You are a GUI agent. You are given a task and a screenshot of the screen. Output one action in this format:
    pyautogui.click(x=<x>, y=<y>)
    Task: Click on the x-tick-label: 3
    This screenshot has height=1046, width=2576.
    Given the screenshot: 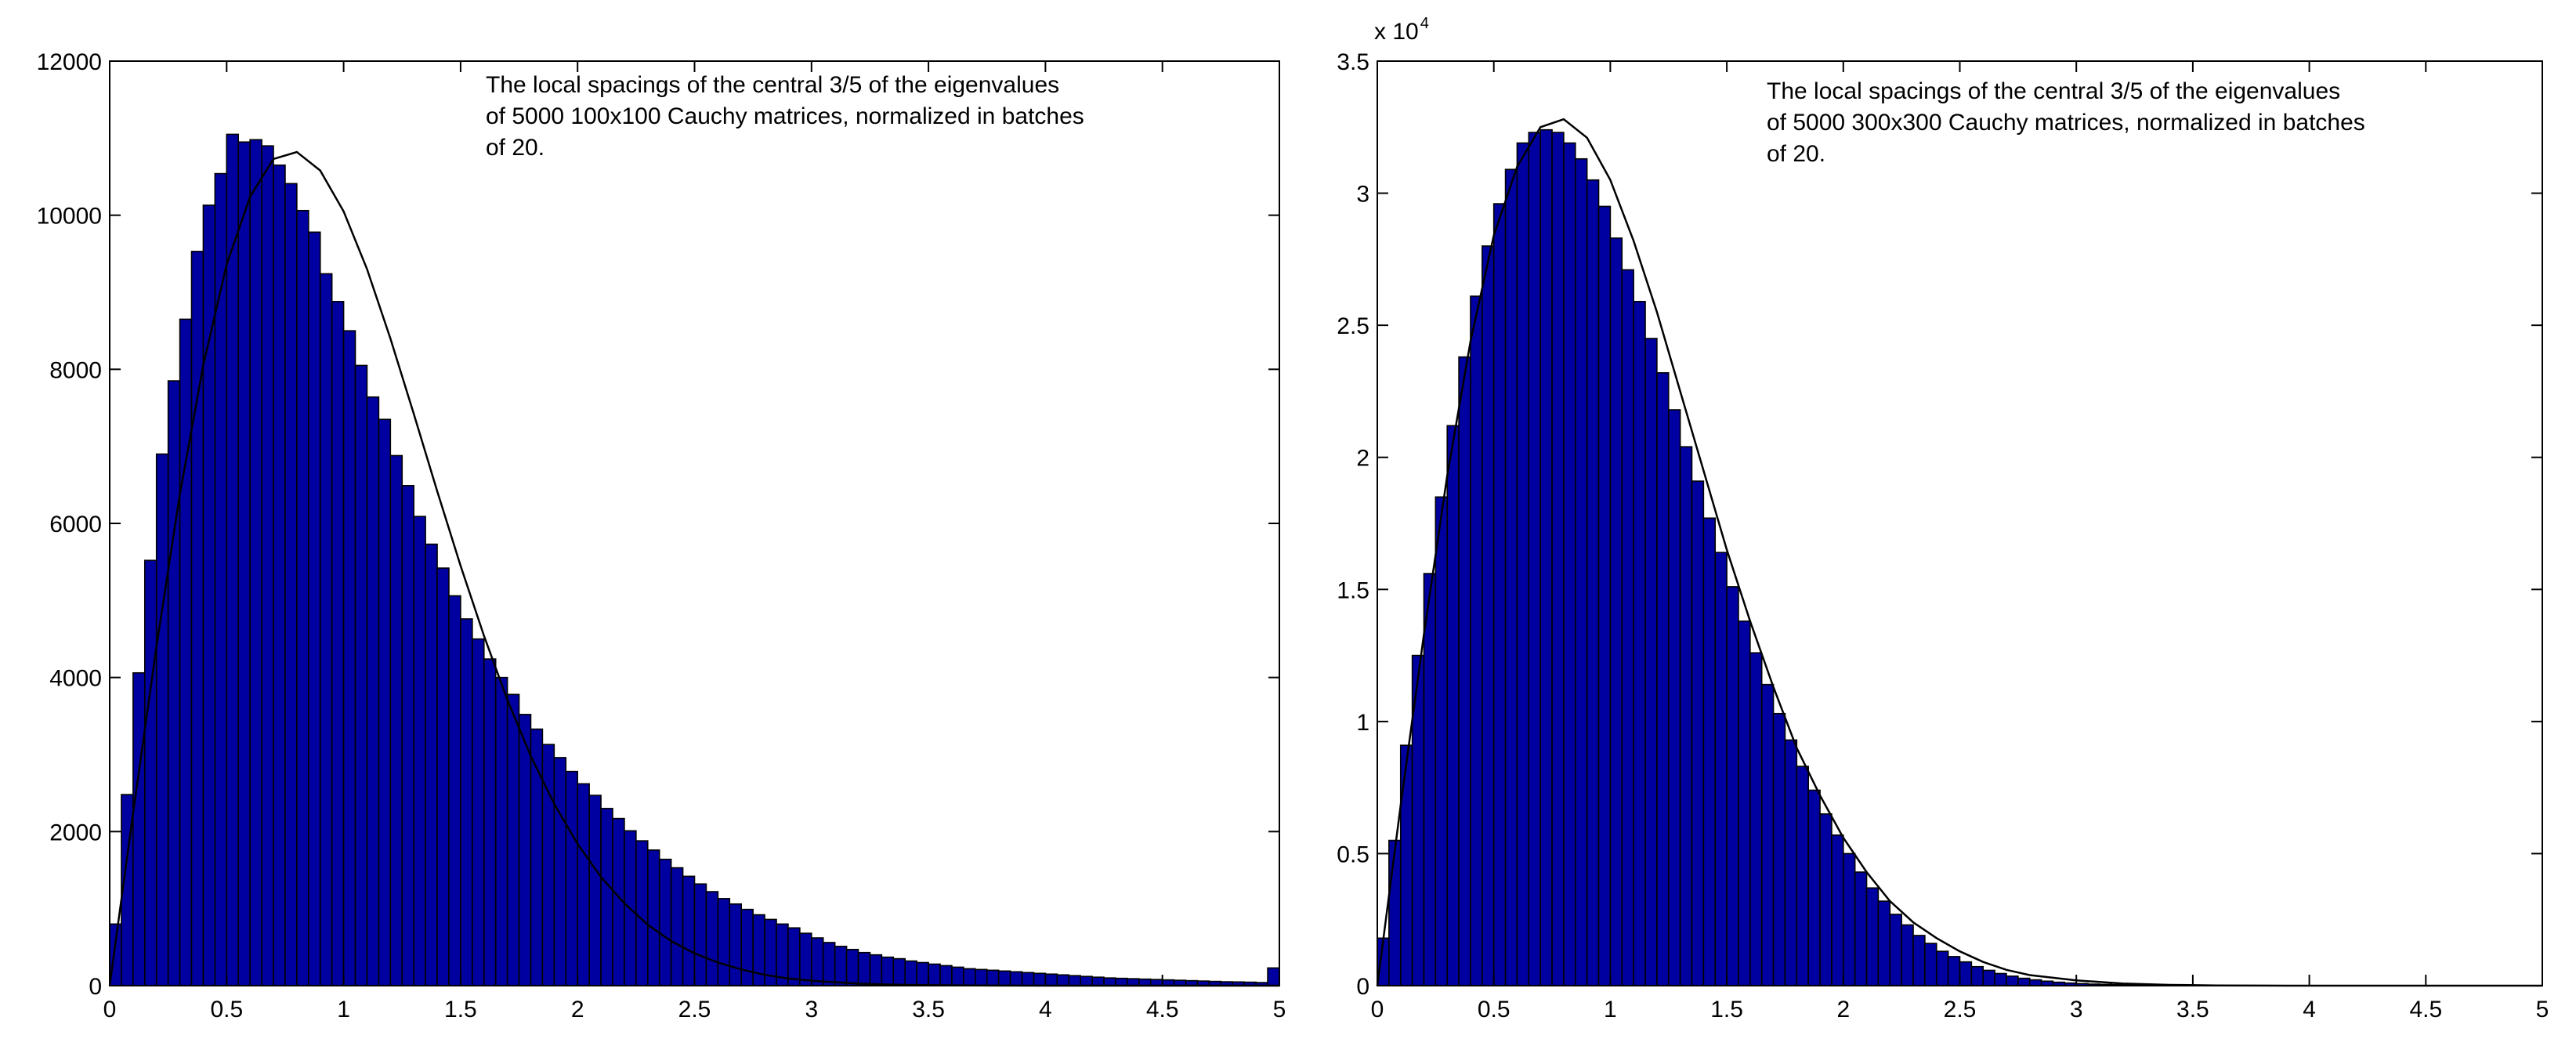 What is the action you would take?
    pyautogui.click(x=812, y=1009)
    